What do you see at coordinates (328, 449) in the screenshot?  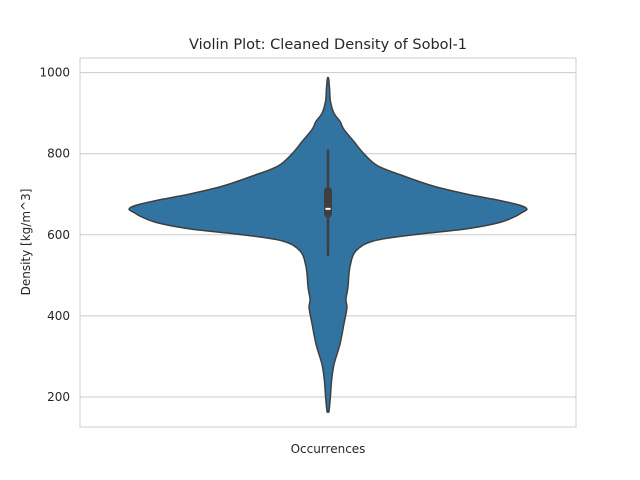 I see `x-axis-label: Occurrences` at bounding box center [328, 449].